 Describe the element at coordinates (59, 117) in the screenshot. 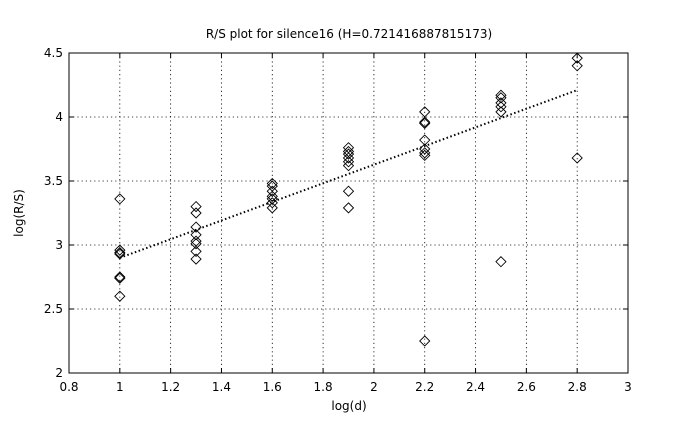

I see `y-tick-label: 4` at that location.